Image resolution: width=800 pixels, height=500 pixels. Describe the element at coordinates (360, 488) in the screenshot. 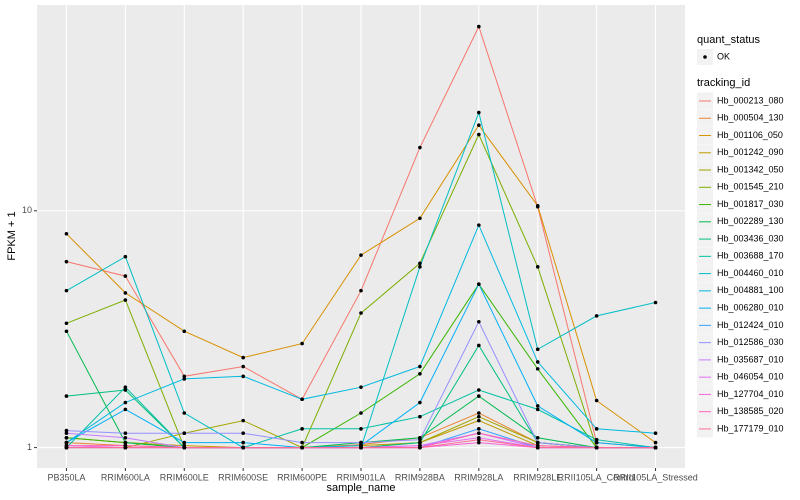

I see `x-axis-label: sample_name` at that location.